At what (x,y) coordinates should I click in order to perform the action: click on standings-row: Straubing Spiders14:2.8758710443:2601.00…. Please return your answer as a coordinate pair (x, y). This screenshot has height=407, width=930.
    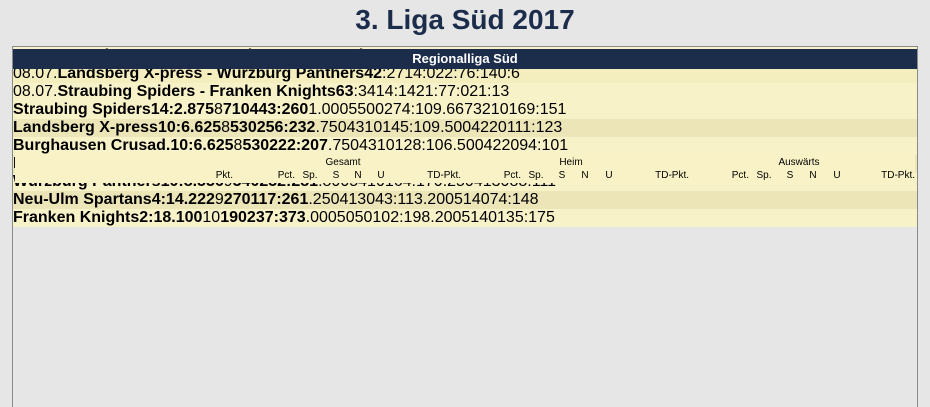
    Looking at the image, I should click on (465, 110).